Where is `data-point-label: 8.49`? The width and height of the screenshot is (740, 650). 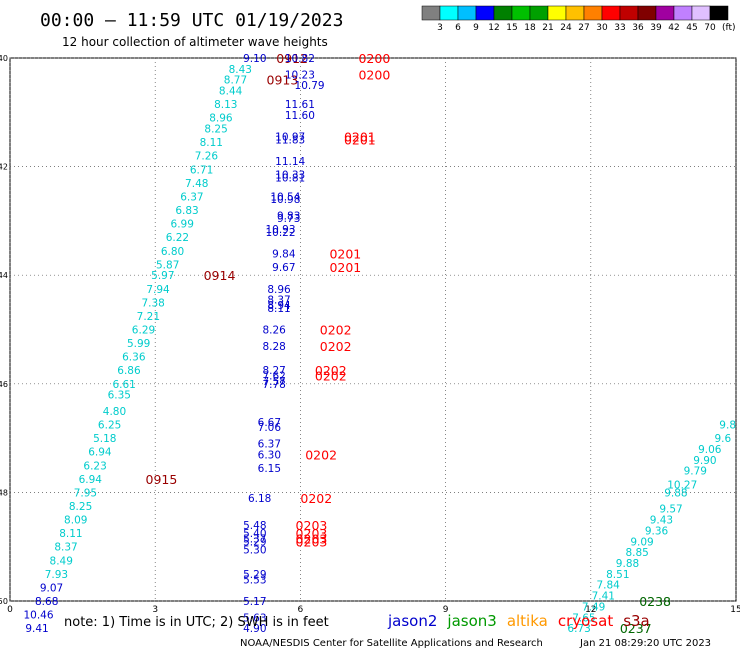 data-point-label: 8.49 is located at coordinates (61, 561).